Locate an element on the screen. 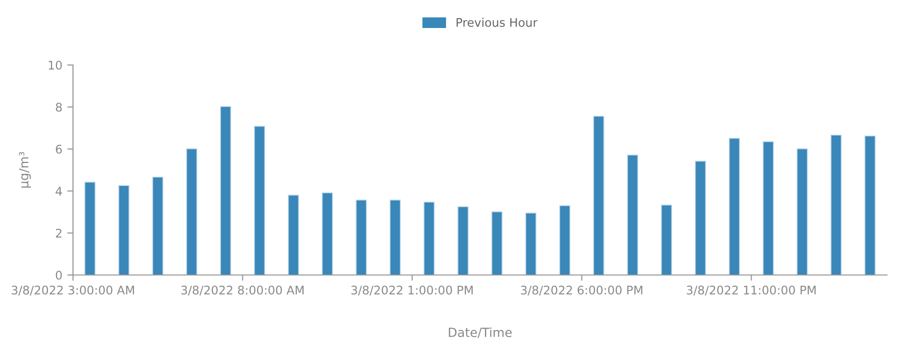  y-tick-label: 6 is located at coordinates (59, 149).